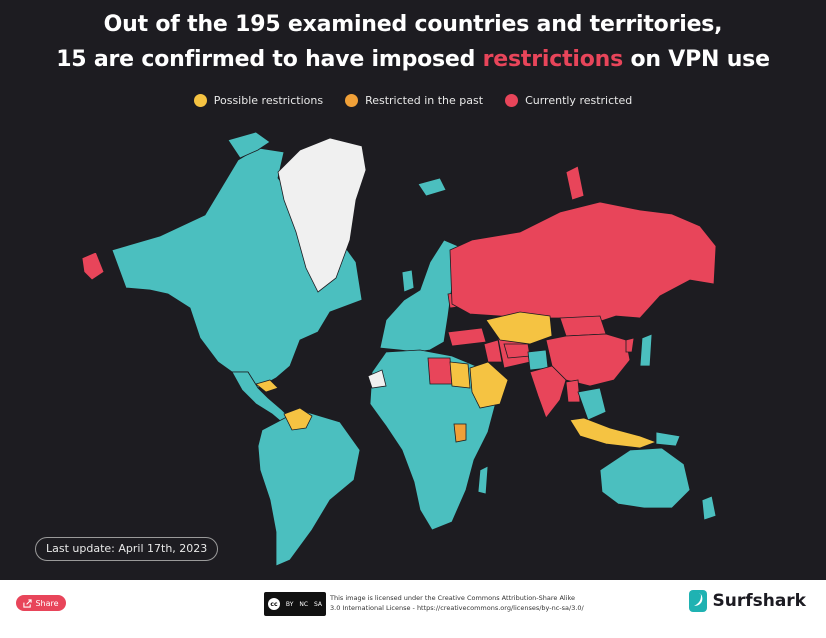  I want to click on region-new-zealand, so click(709, 508).